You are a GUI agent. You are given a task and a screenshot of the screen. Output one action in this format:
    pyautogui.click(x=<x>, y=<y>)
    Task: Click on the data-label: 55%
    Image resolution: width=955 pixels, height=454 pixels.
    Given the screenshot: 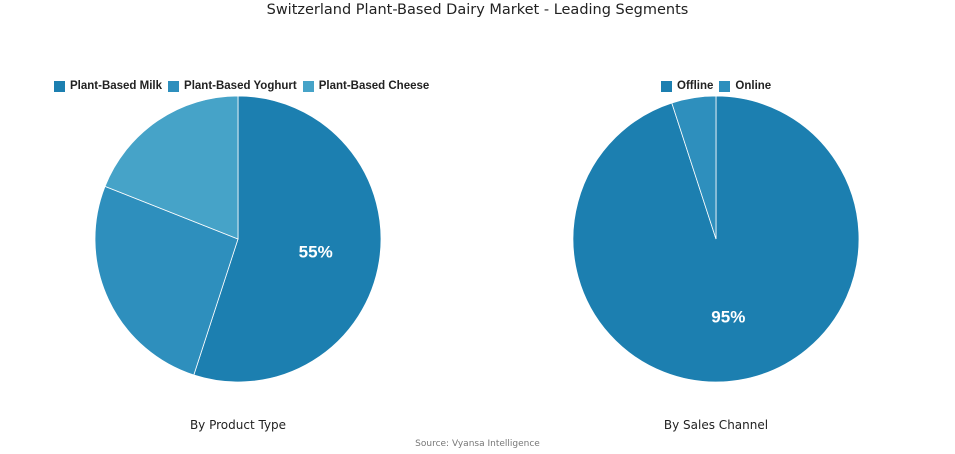 What is the action you would take?
    pyautogui.click(x=316, y=251)
    